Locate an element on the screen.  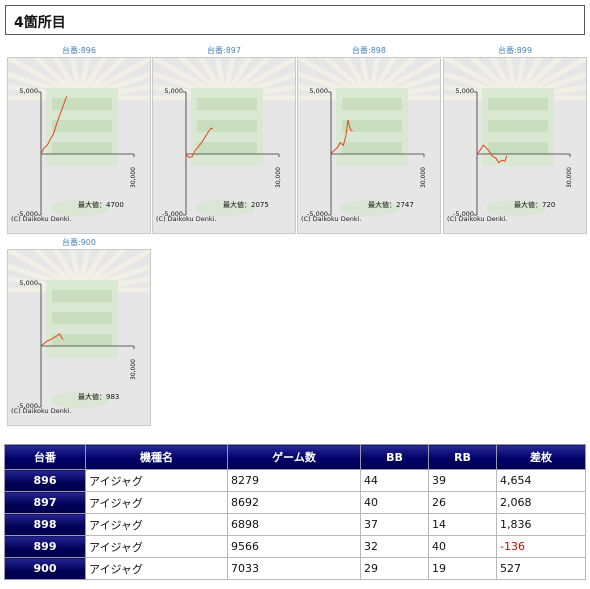
cell-rb: 40 is located at coordinates (462, 546).